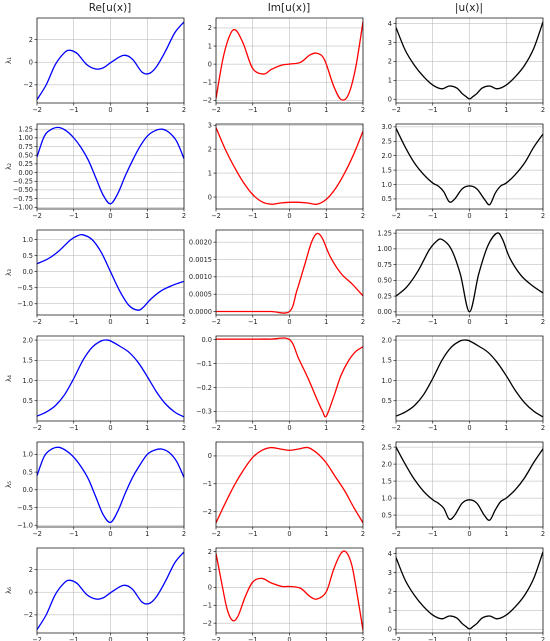  I want to click on y-tick-label: 1.00, so click(25, 138).